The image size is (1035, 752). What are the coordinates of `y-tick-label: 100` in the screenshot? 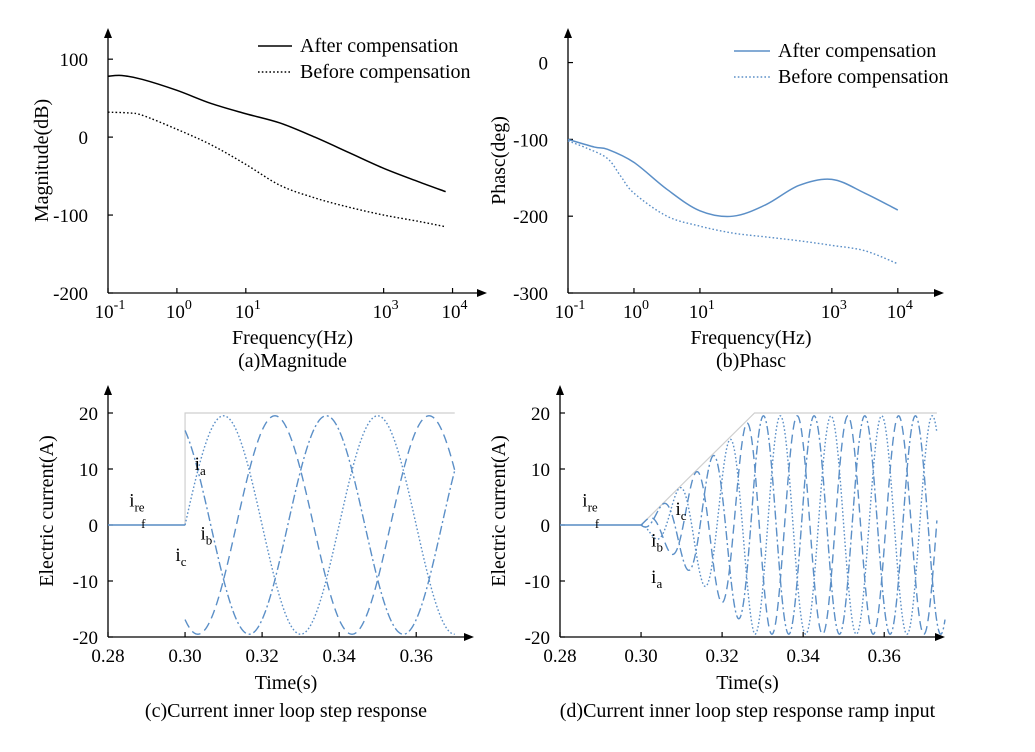 It's located at (74, 60).